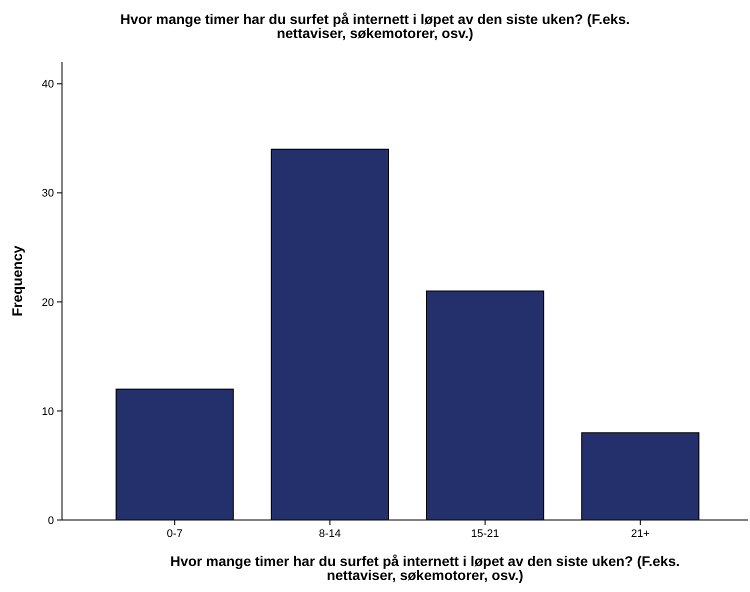 This screenshot has height=592, width=750. I want to click on x-axis-title: Hvor mange timer har du surfet på internett i løpet av den siste uken? (F.eks. nettaviser, søkemotorer, osv.), so click(425, 568).